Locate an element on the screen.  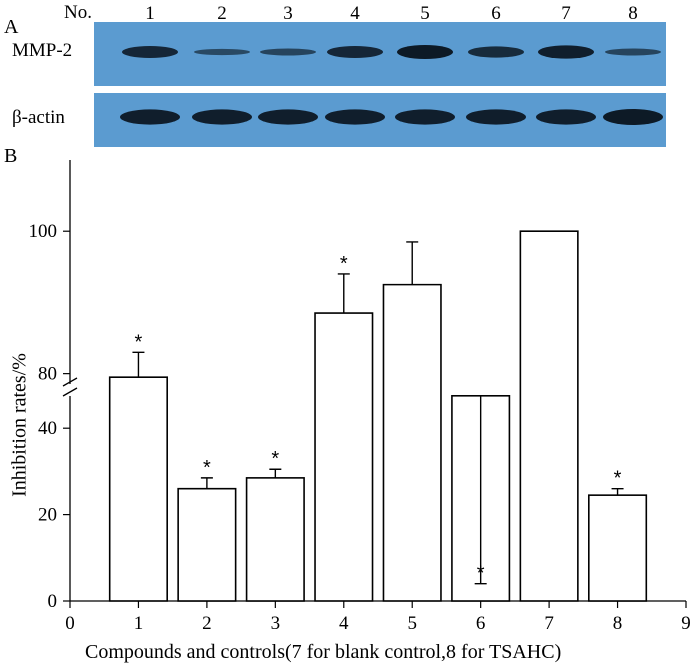
y-tick-label: 20 is located at coordinates (47, 515).